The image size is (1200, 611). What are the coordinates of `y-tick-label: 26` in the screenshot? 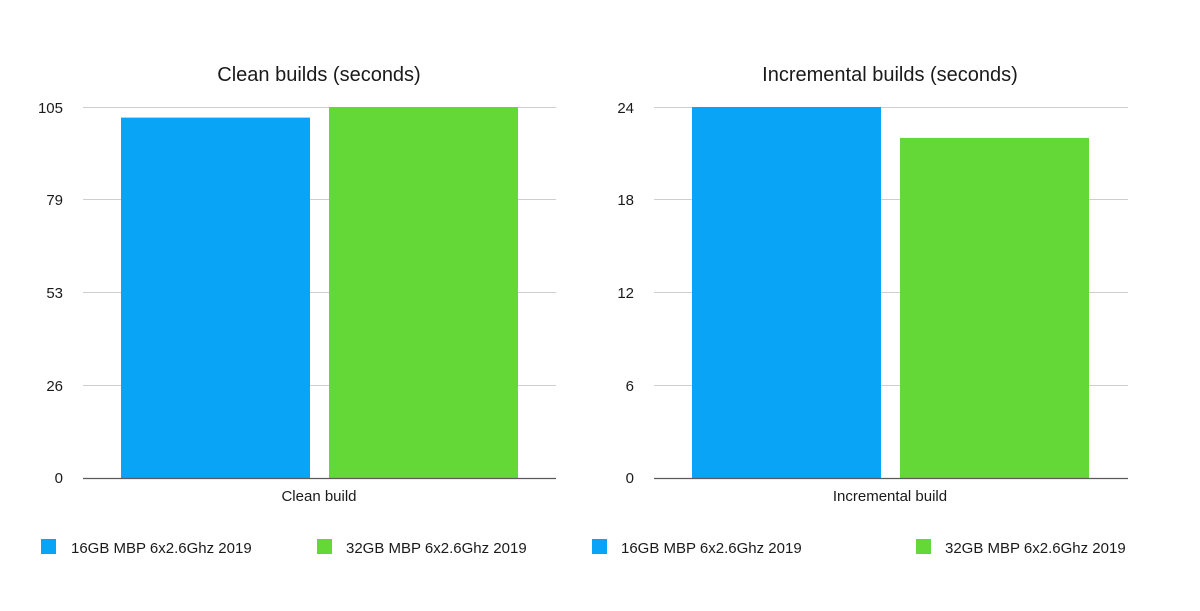 It's located at (54, 386).